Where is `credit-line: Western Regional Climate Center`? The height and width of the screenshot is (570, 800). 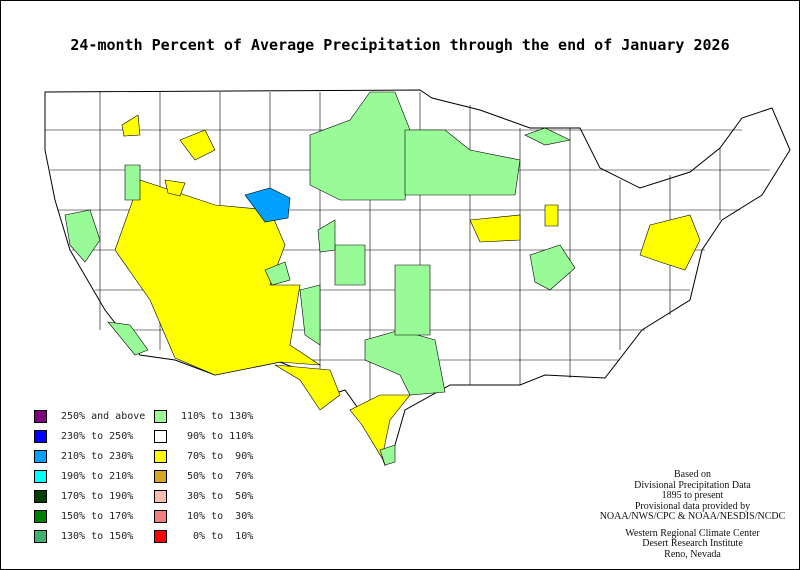 credit-line: Western Regional Climate Center is located at coordinates (692, 533).